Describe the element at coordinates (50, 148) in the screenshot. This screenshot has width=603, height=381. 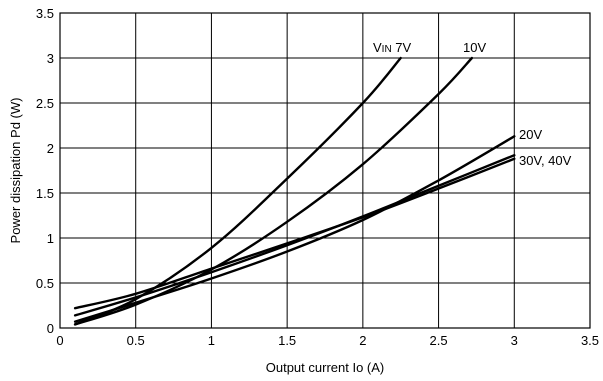
I see `y-tick-label: 2` at that location.